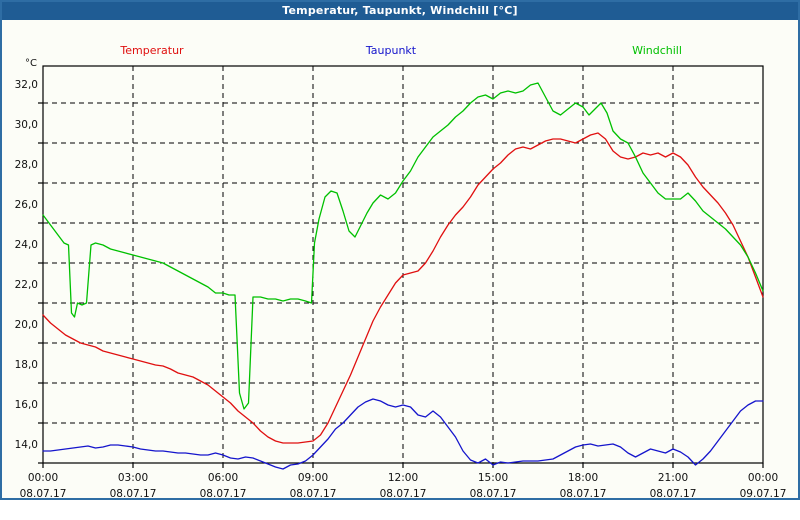  Describe the element at coordinates (26, 205) in the screenshot. I see `y-axis-tick-label: 26,0` at that location.